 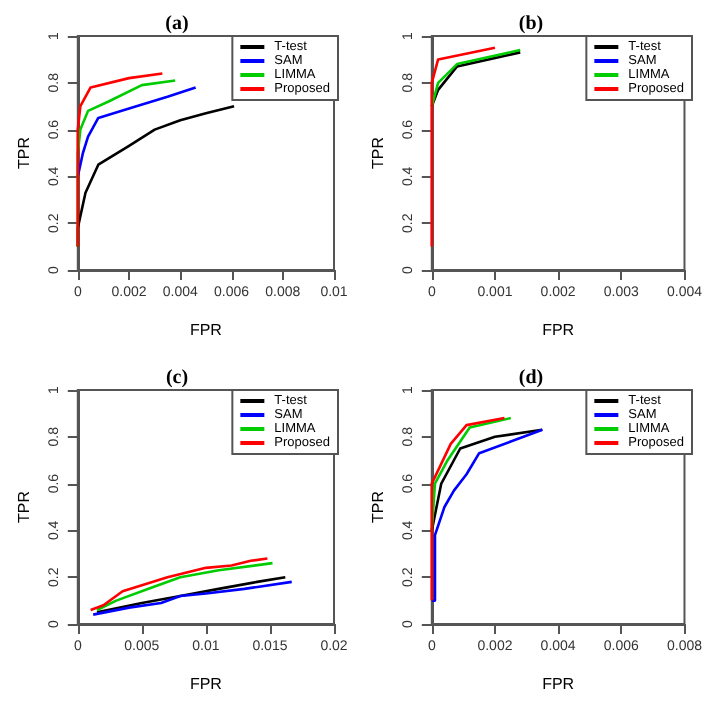 I want to click on chart-title: (b), so click(x=531, y=24).